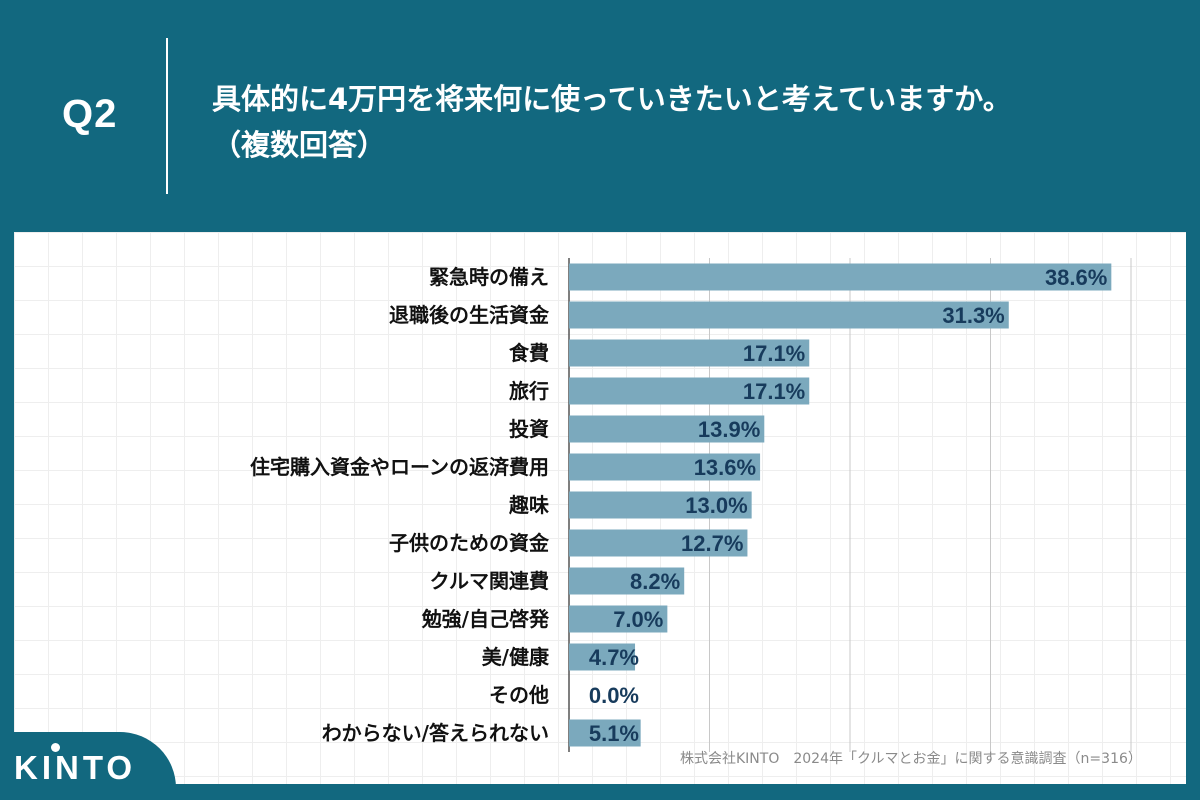  I want to click on category-label: その他, so click(519, 695).